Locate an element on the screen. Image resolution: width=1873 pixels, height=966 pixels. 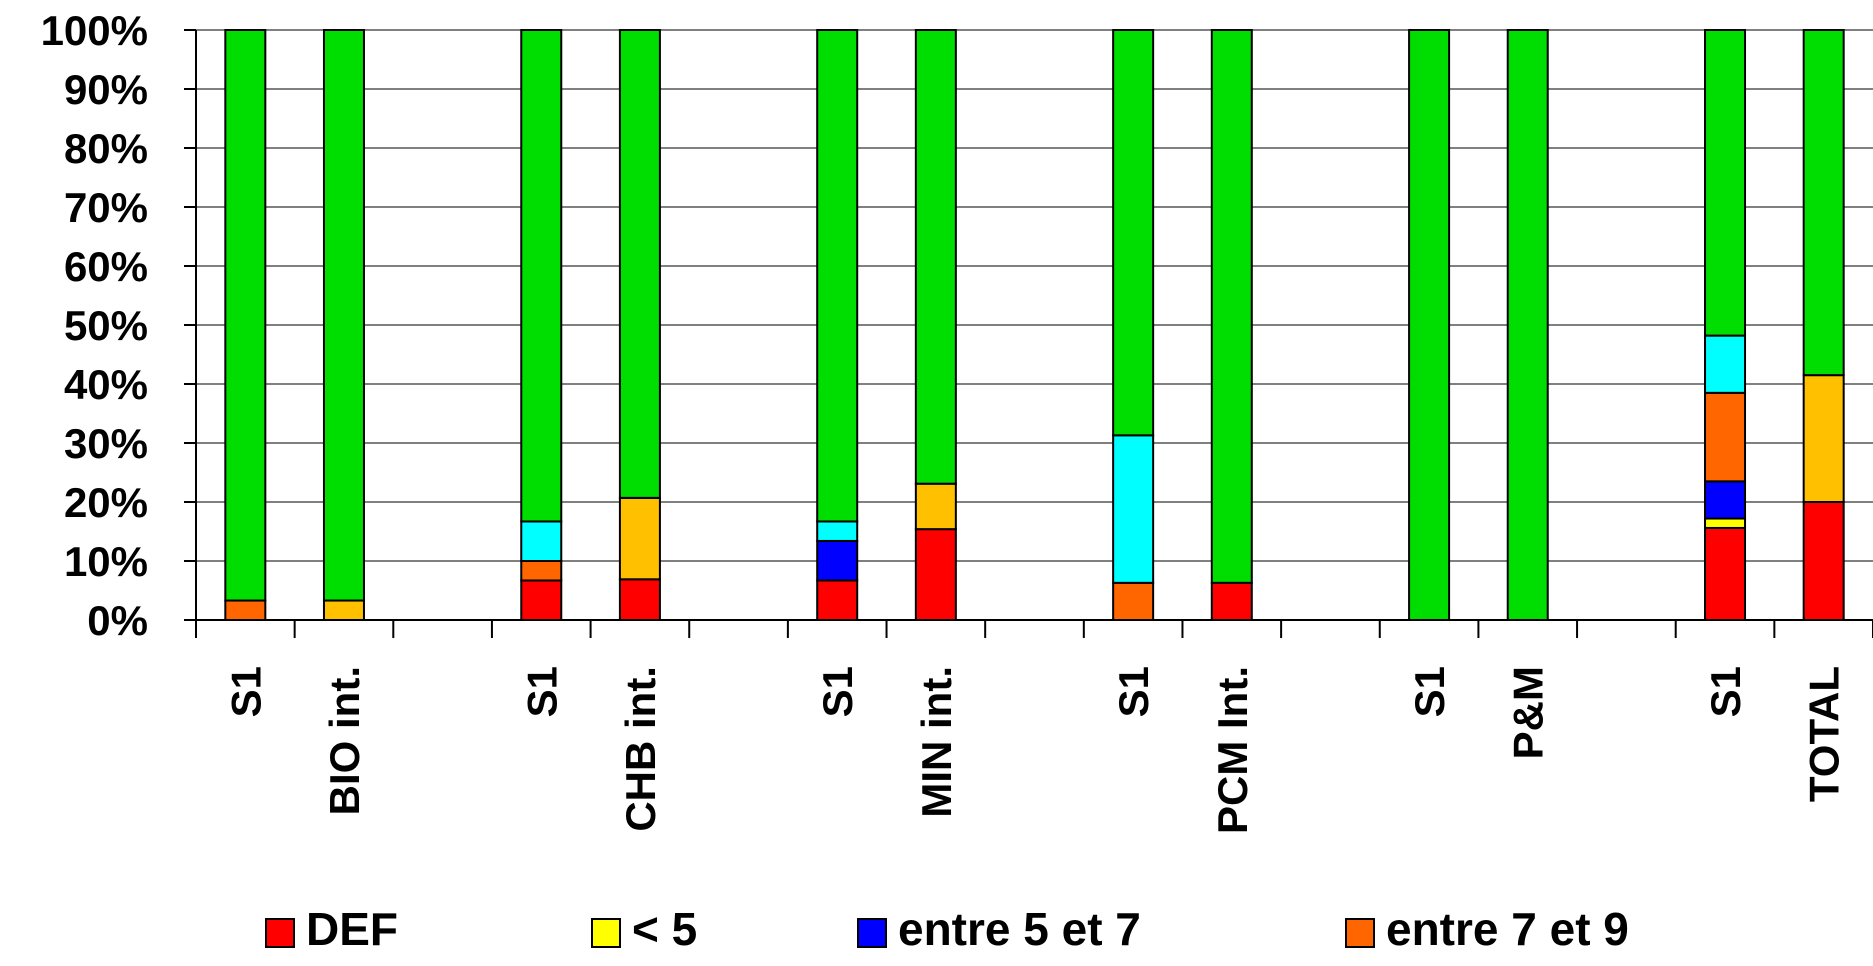
y-tick-label: 0% is located at coordinates (117, 620).